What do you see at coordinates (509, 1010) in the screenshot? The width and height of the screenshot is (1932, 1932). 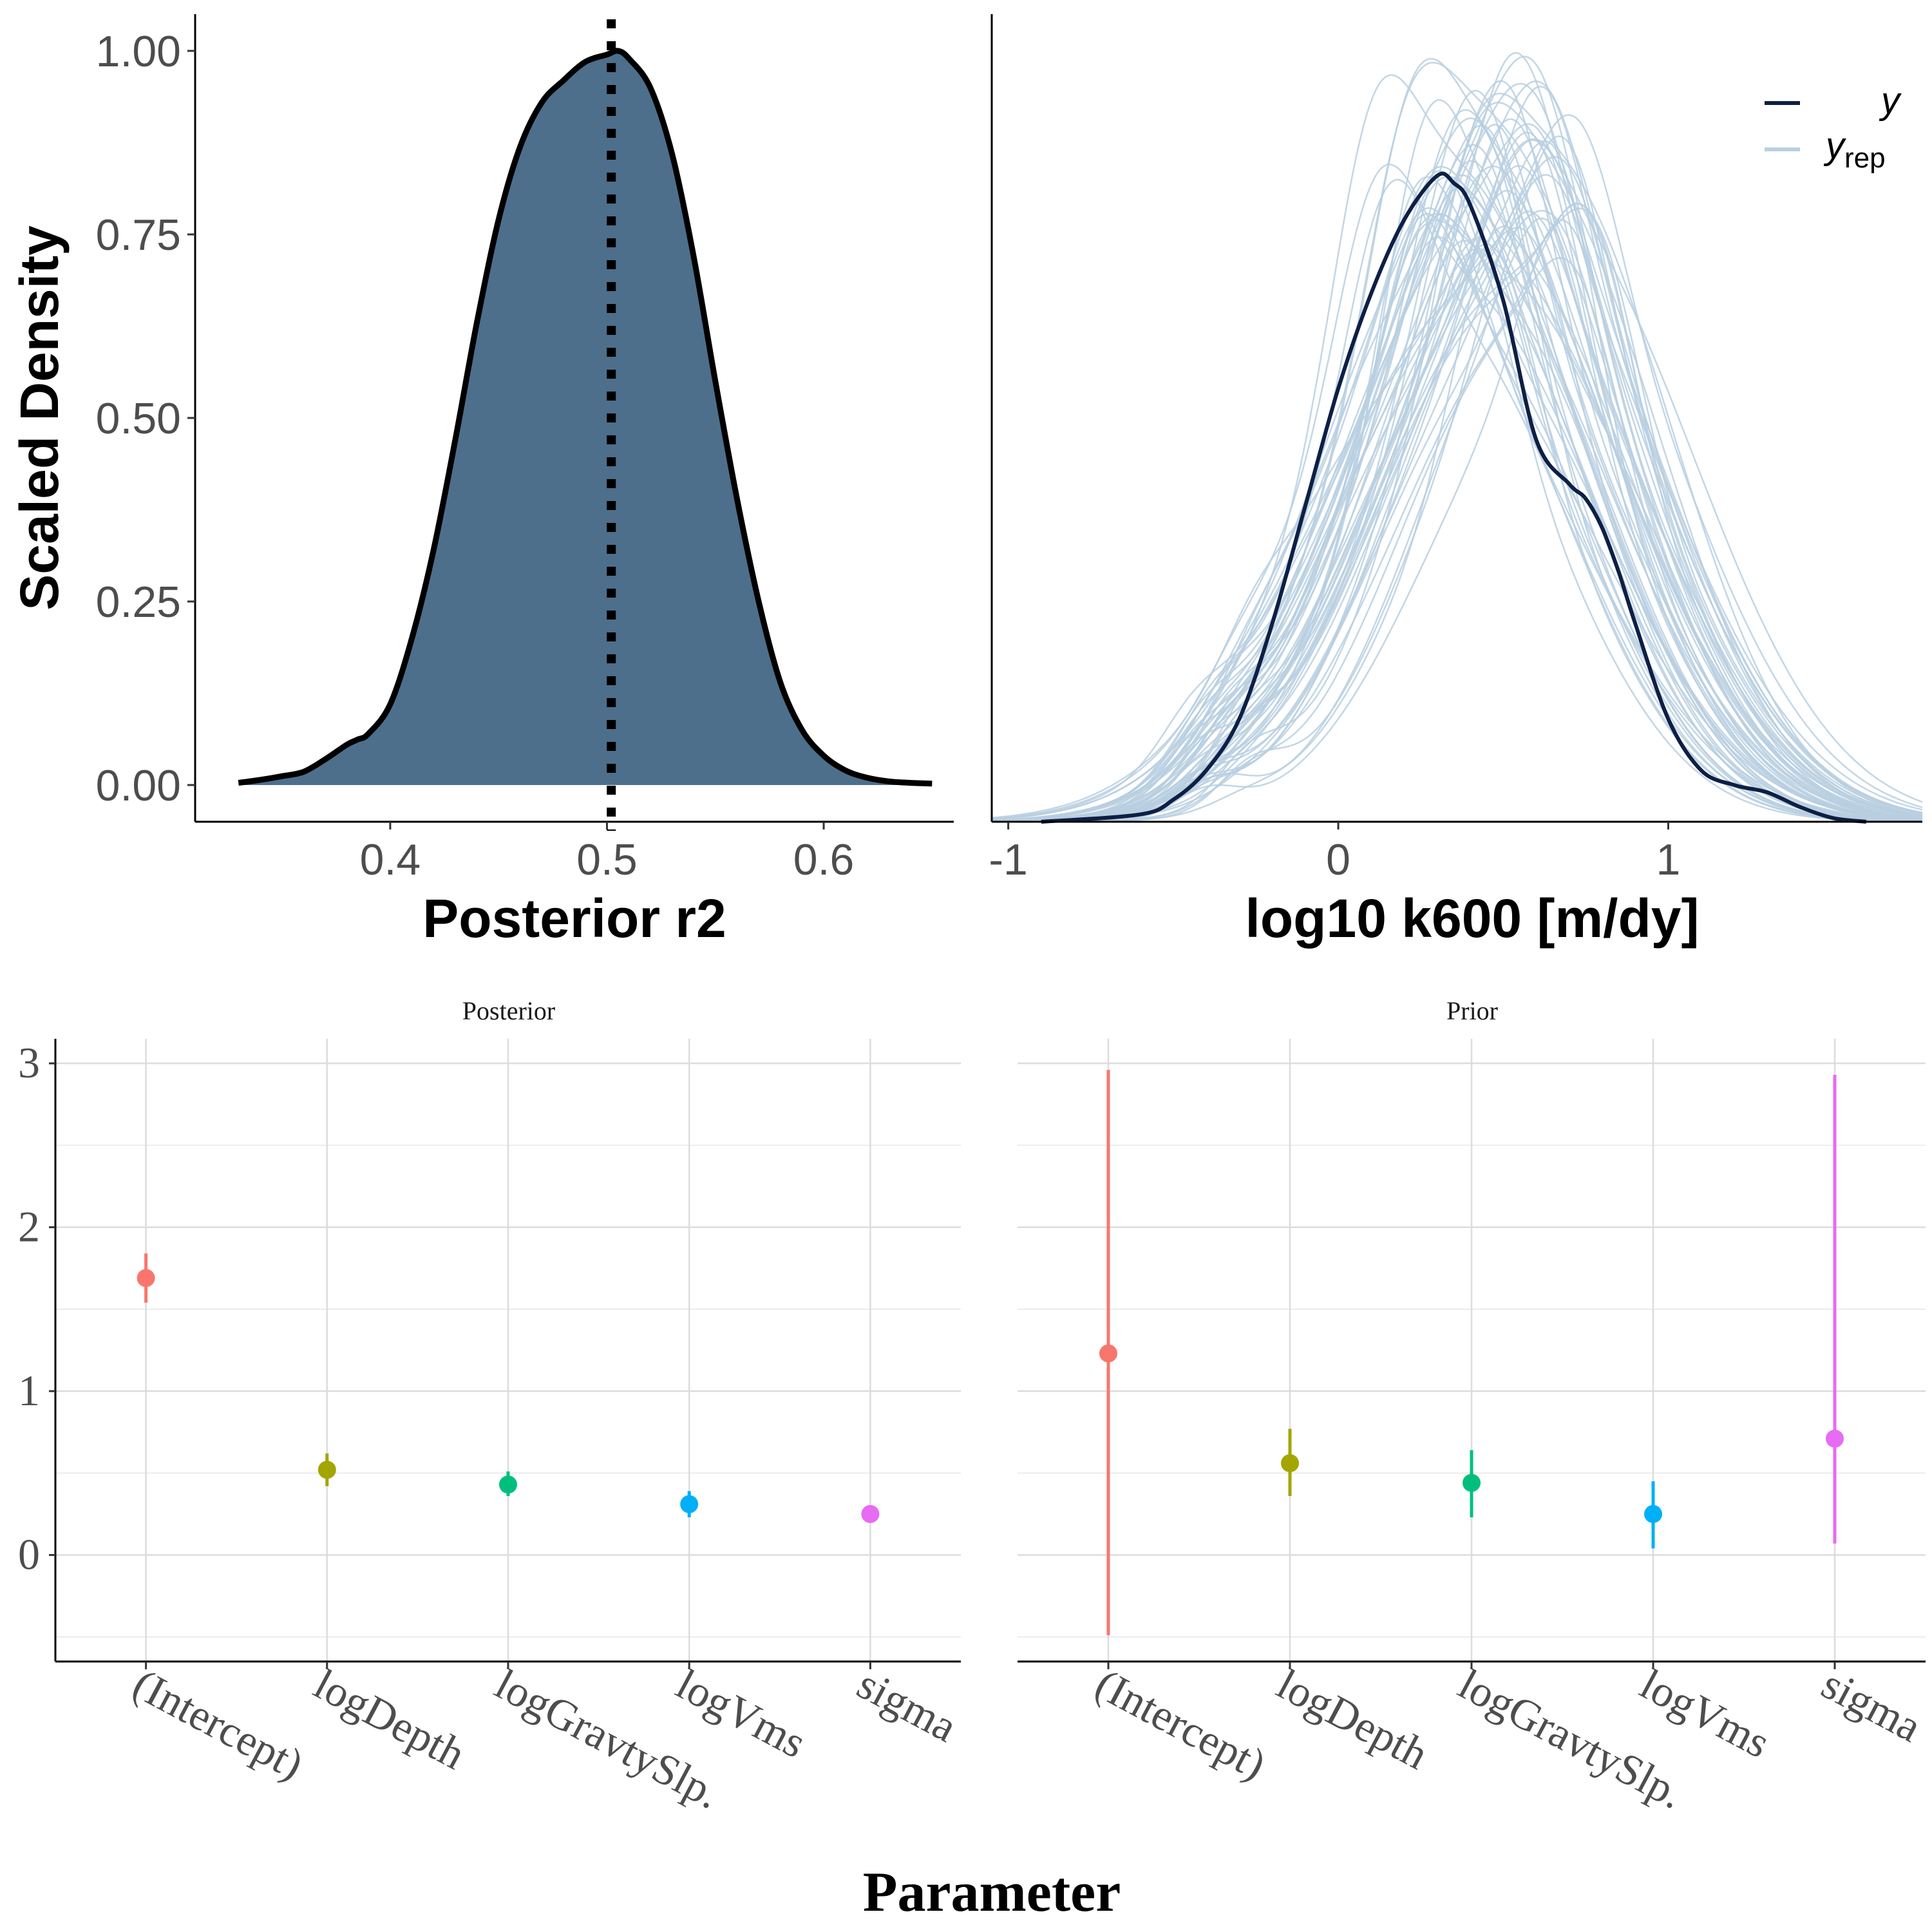 I see `posterior-strip-title: Posterior` at bounding box center [509, 1010].